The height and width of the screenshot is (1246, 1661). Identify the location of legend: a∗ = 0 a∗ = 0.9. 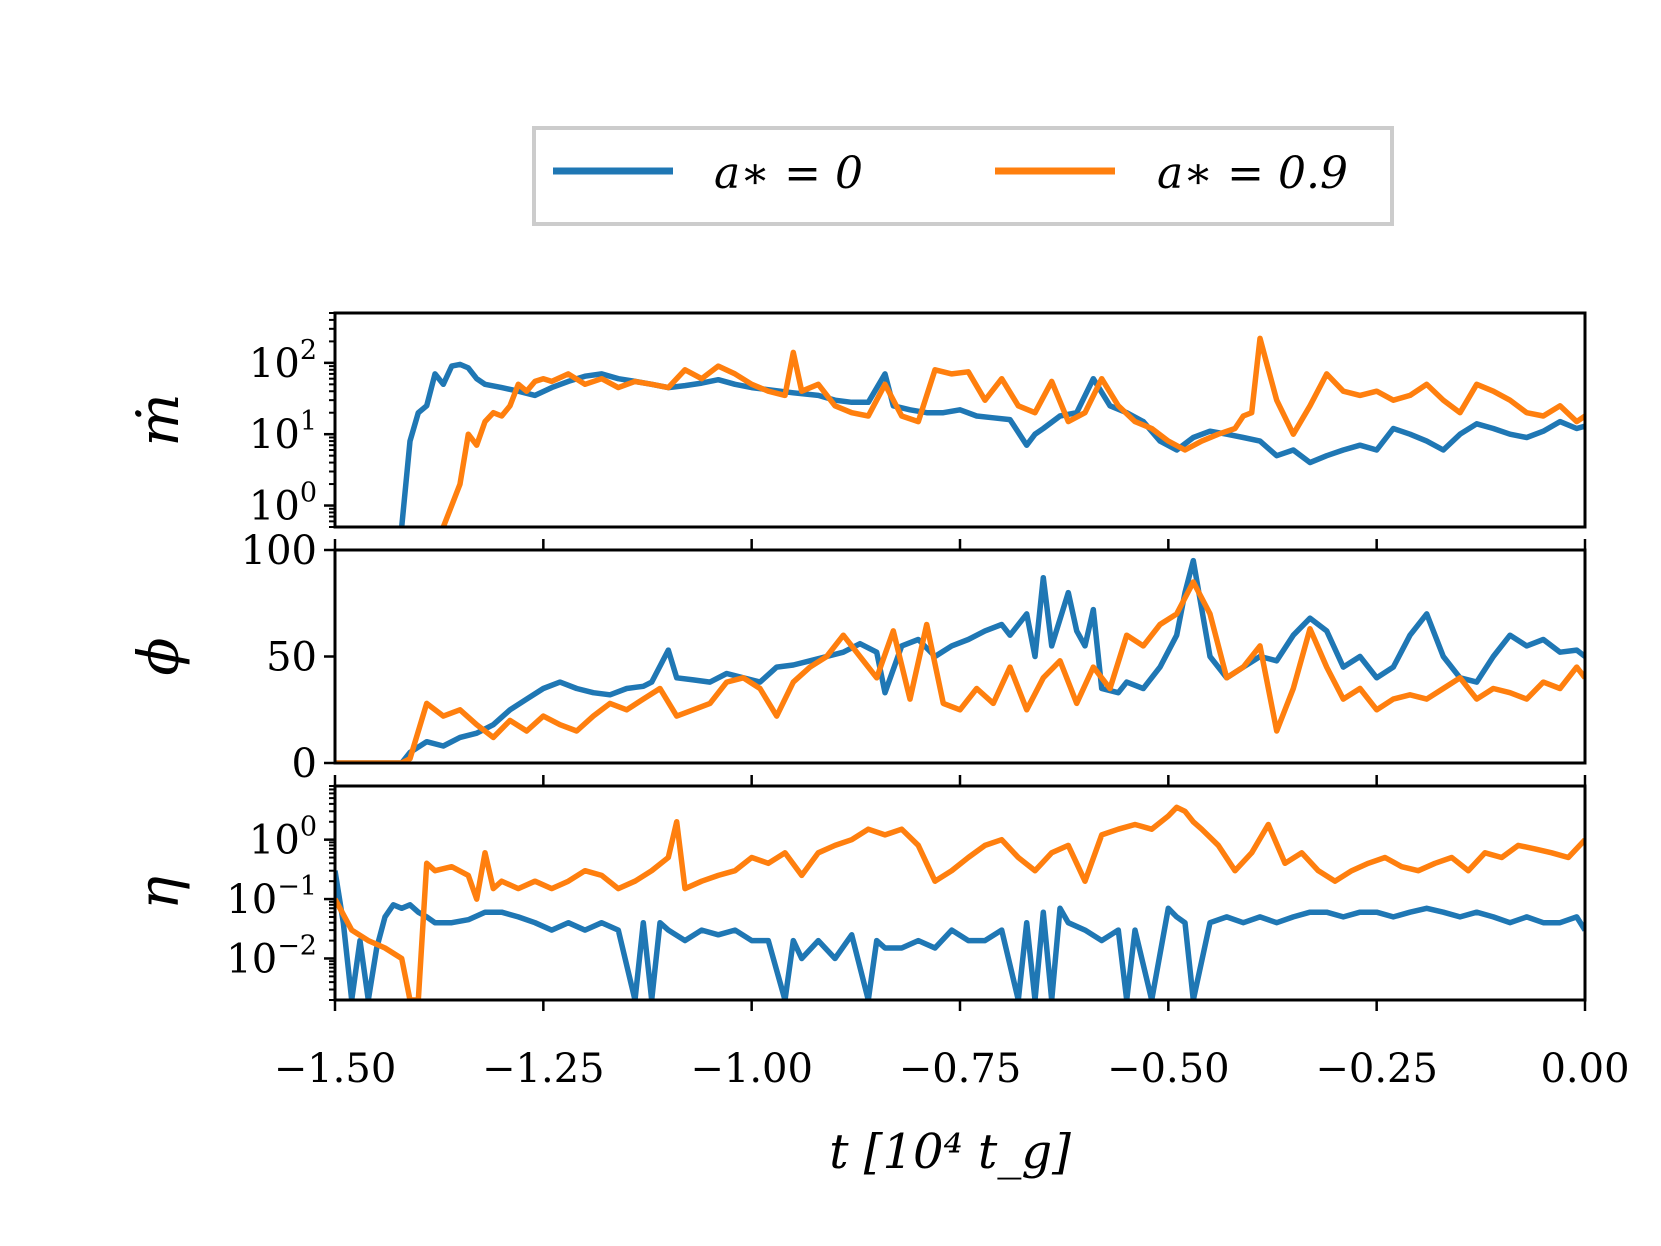
(963, 176).